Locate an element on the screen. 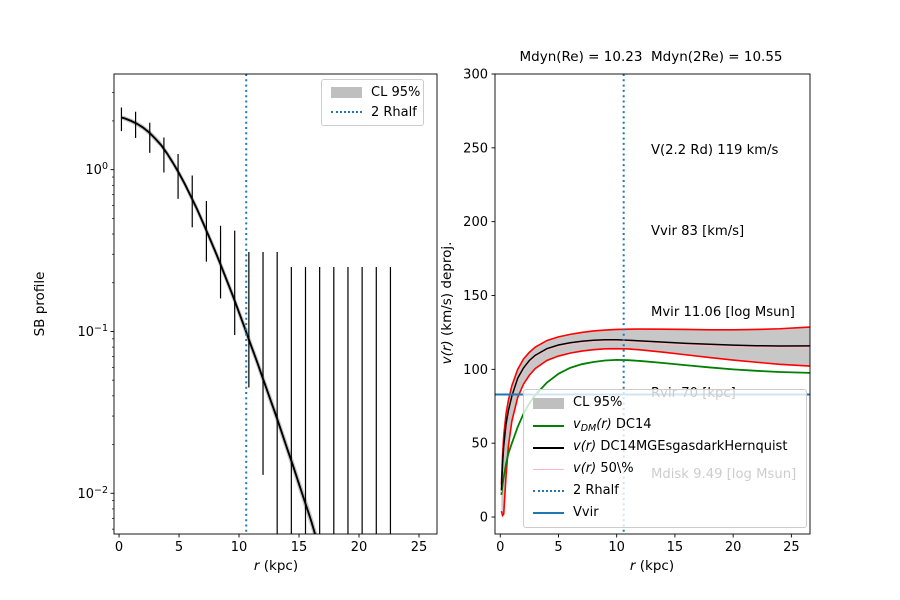 Image resolution: width=900 pixels, height=600 pixels. y-tick-label: 250 is located at coordinates (475, 148).